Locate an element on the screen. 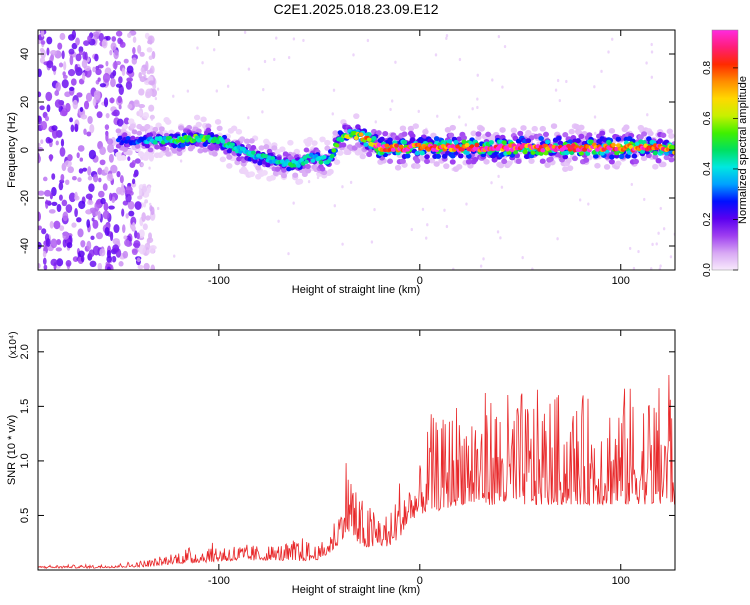 The height and width of the screenshot is (605, 750). snr-y-axis-label: SNR (10 * v/v) is located at coordinates (12, 450).